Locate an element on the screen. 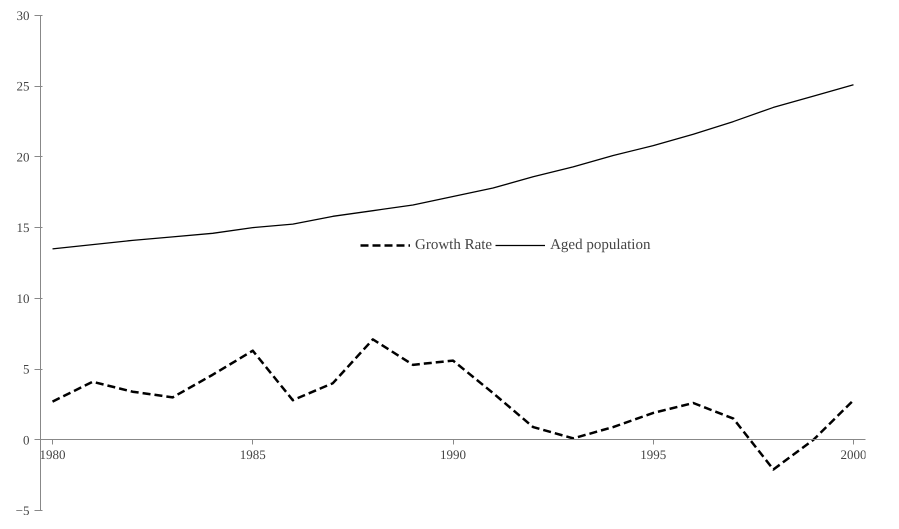  x-tick-label: 1980 is located at coordinates (53, 454).